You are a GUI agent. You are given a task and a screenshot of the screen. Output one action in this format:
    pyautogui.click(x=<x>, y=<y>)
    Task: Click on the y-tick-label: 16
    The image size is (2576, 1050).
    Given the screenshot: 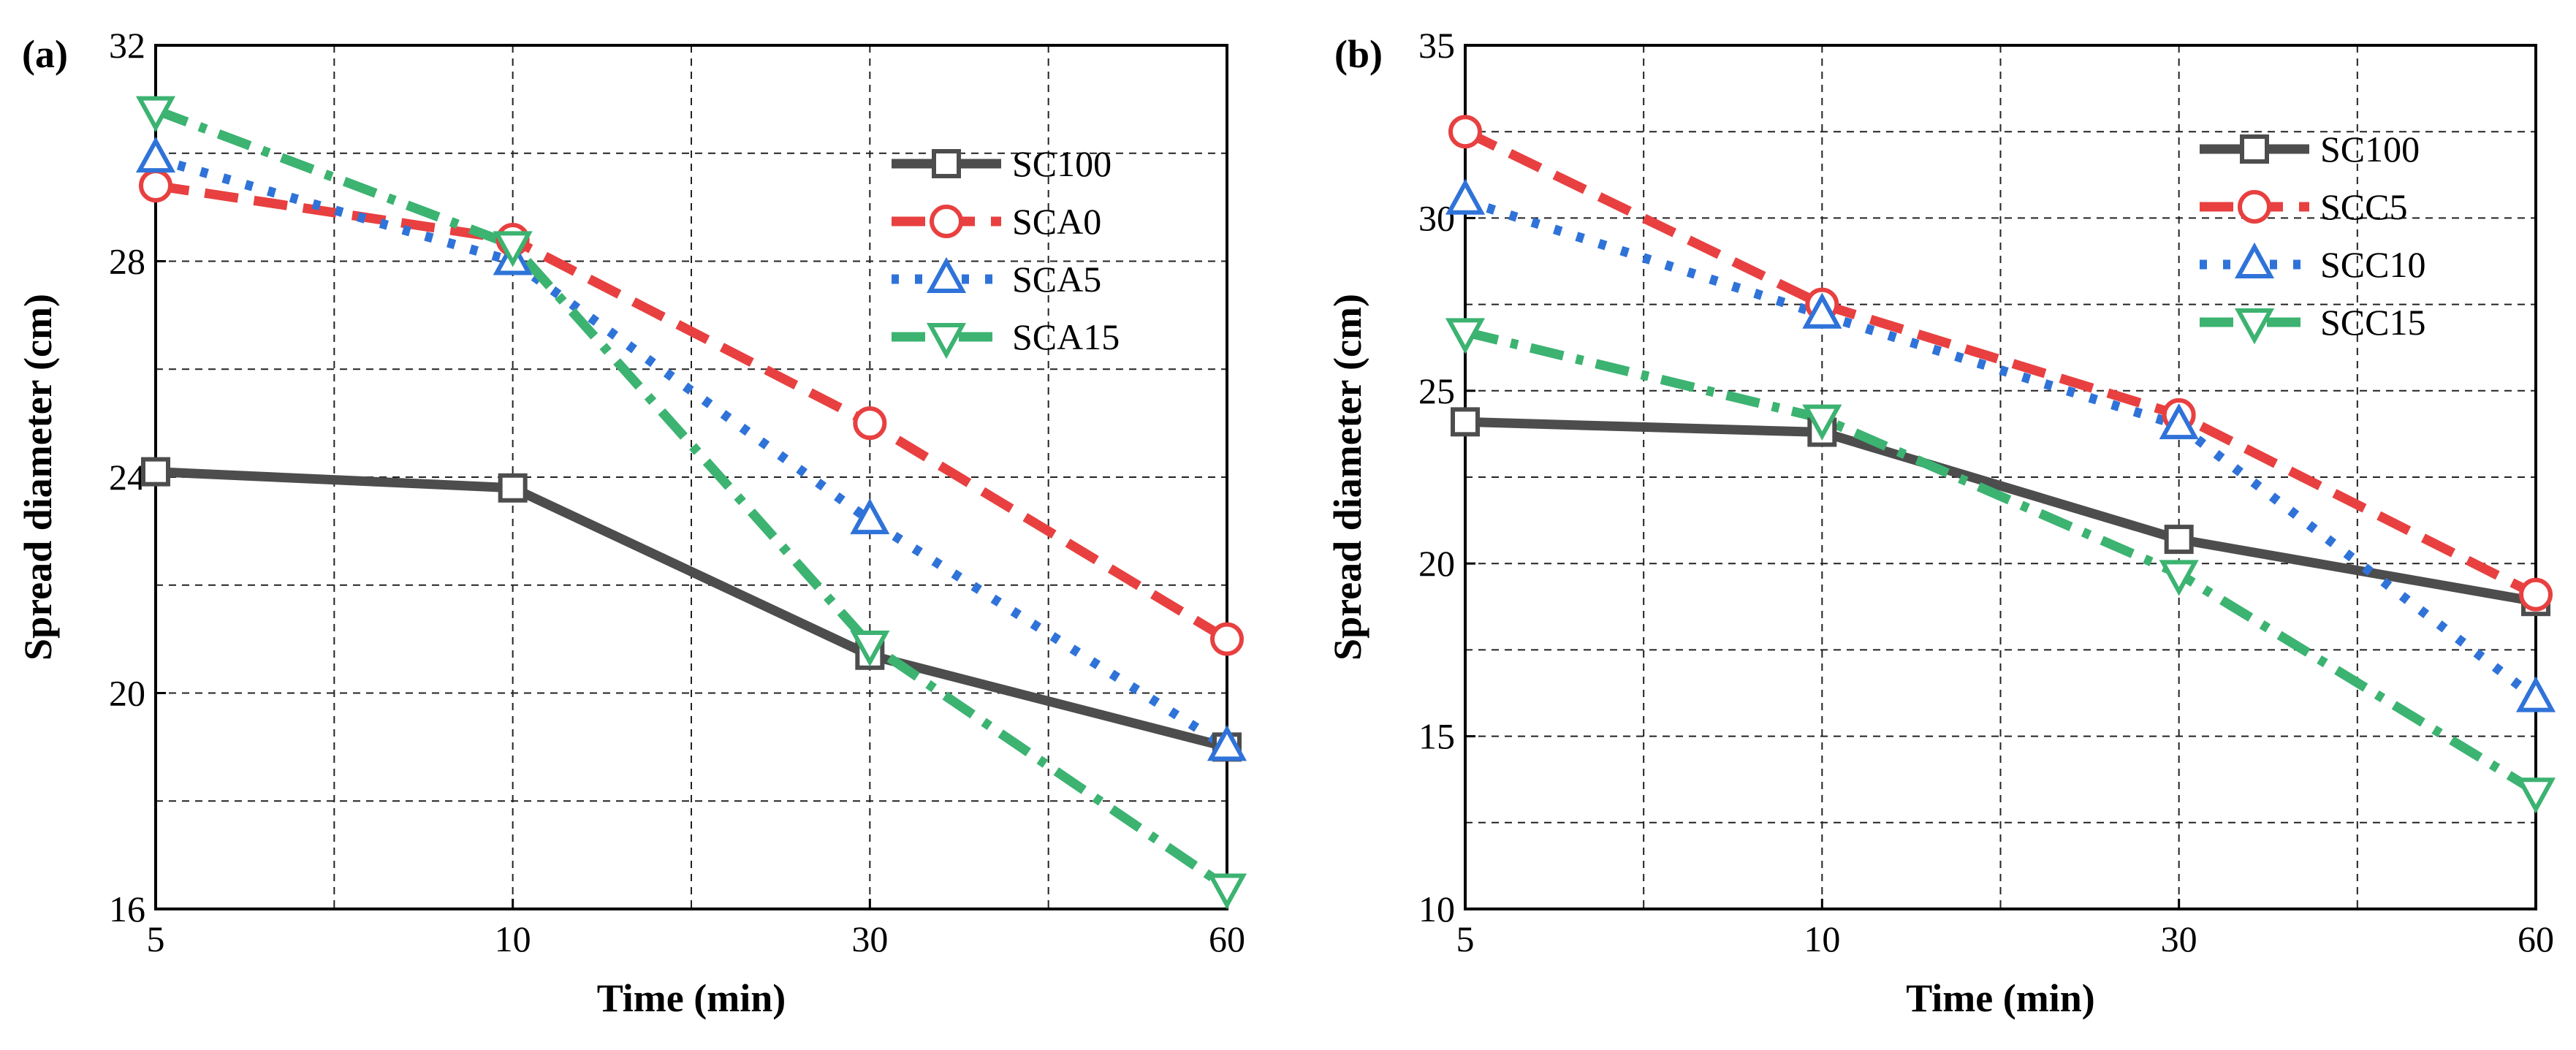 What is the action you would take?
    pyautogui.click(x=127, y=909)
    